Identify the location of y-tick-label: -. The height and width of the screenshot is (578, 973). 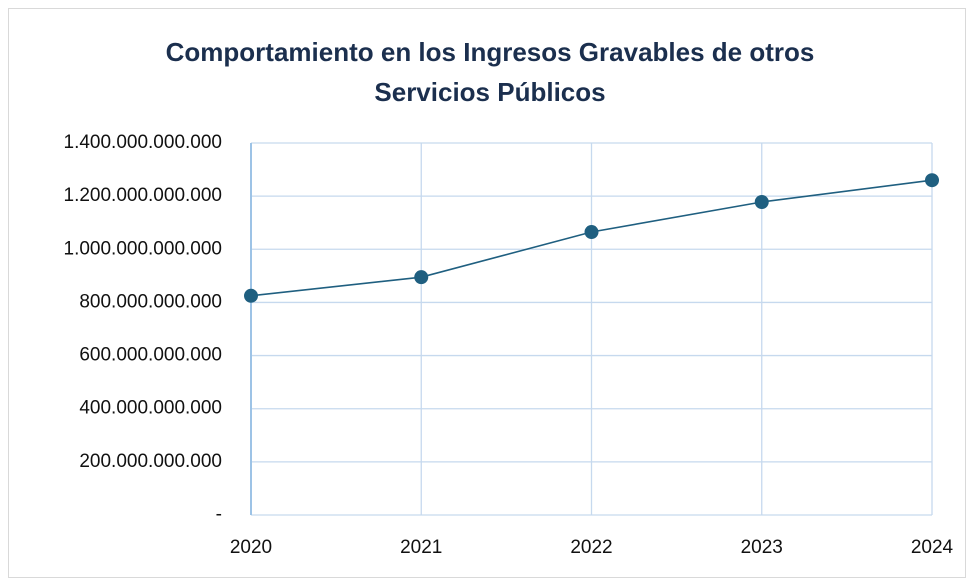
(219, 514).